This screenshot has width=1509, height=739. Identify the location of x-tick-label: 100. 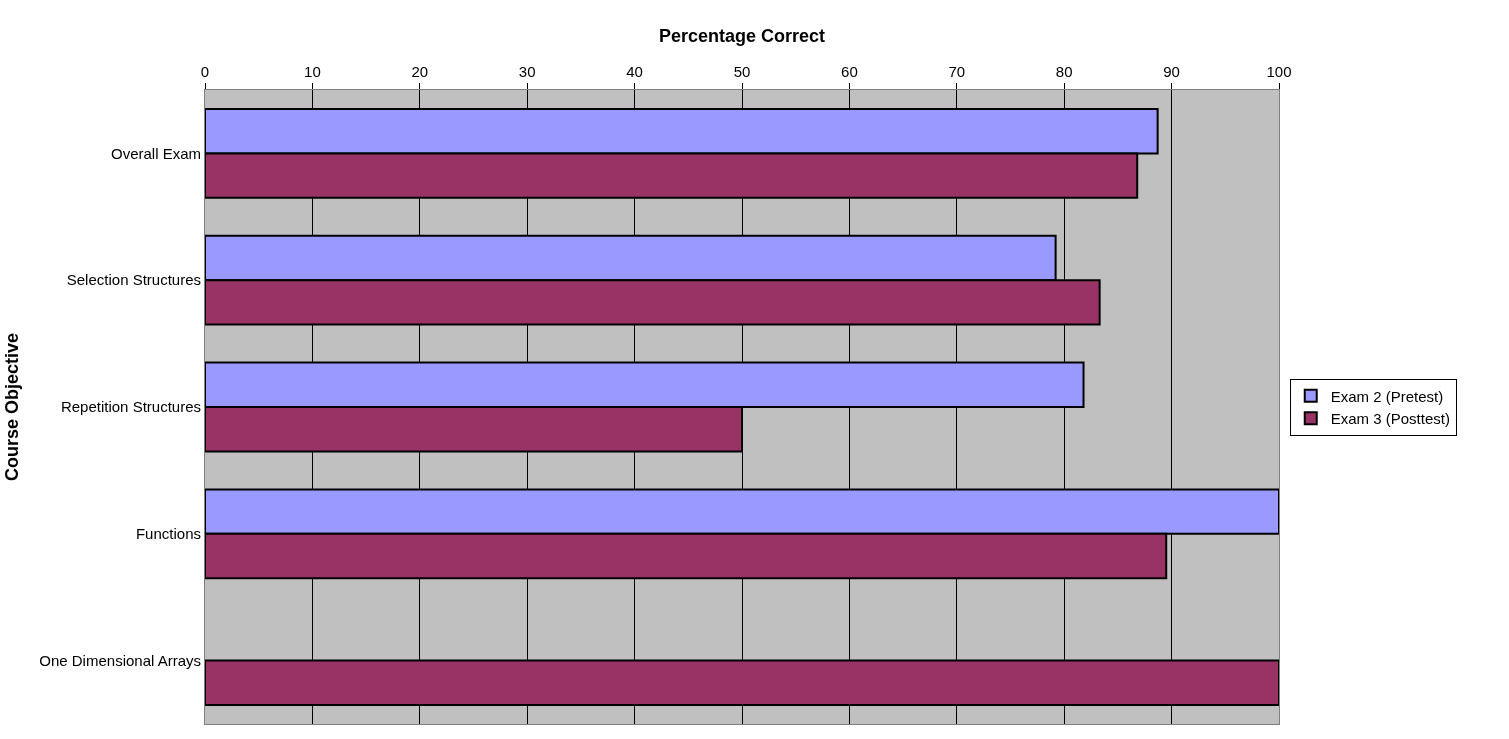
(1279, 71).